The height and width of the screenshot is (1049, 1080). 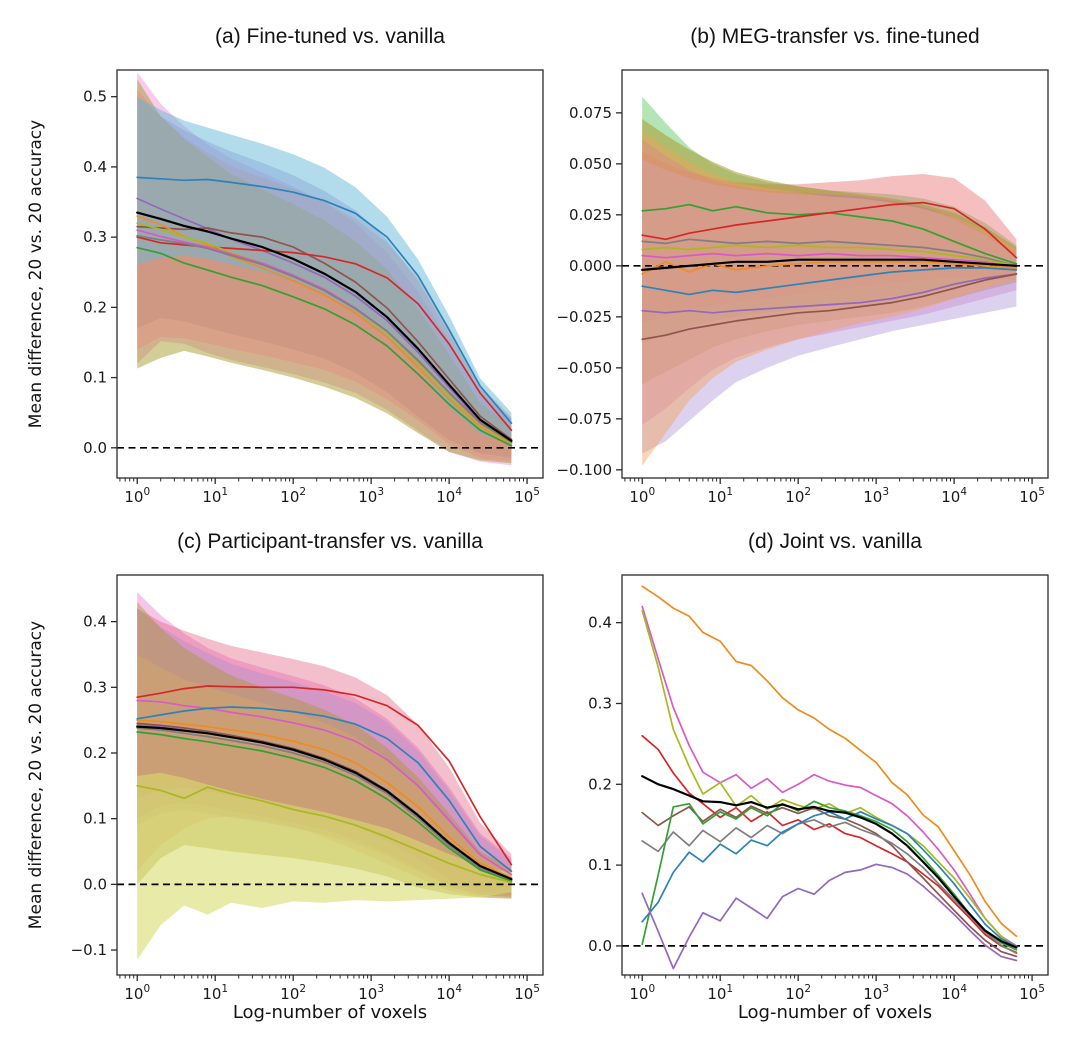 What do you see at coordinates (835, 541) in the screenshot?
I see `panel-d-title: (d) Joint vs. vanilla` at bounding box center [835, 541].